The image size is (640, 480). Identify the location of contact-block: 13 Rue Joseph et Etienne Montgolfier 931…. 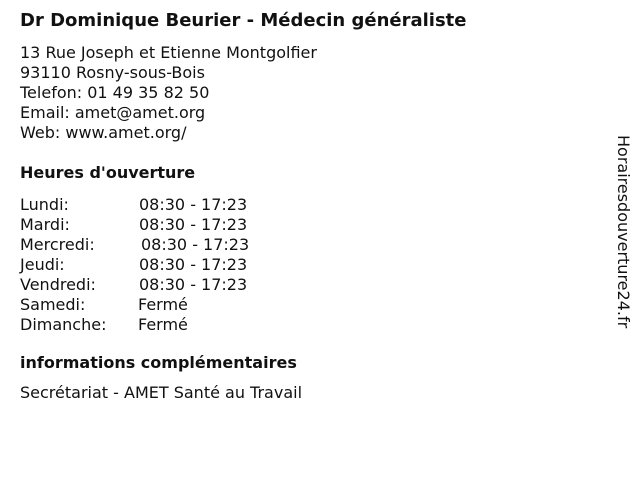
(168, 93).